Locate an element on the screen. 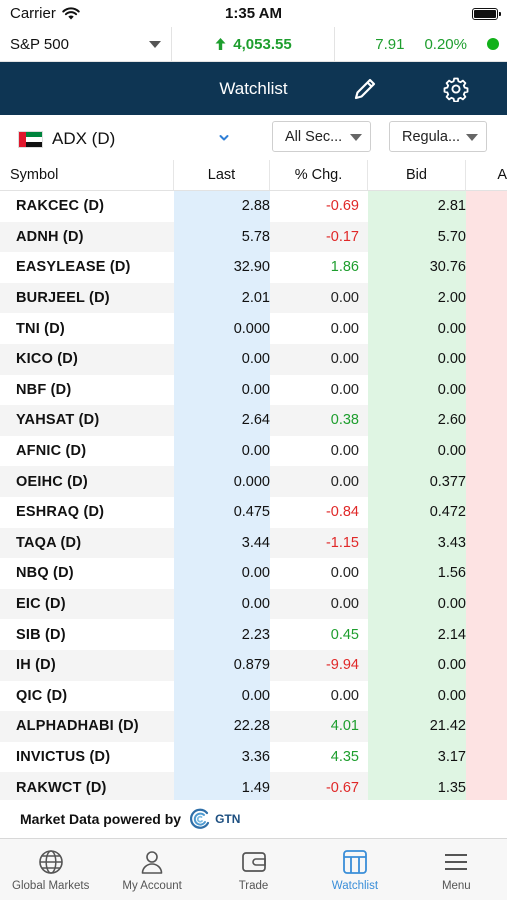 Image resolution: width=507 pixels, height=900 pixels. cell-last-value: 2.88 is located at coordinates (255, 206).